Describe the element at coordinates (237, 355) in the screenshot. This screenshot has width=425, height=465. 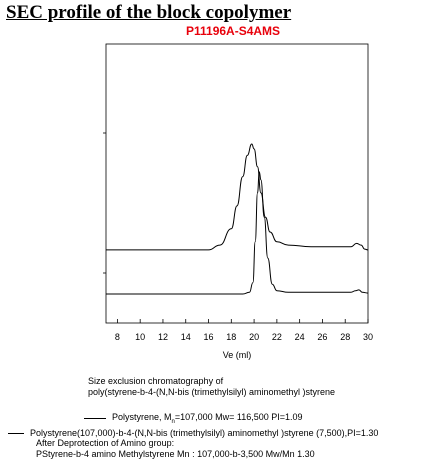
I see `x-axis-label: Ve (ml)` at that location.